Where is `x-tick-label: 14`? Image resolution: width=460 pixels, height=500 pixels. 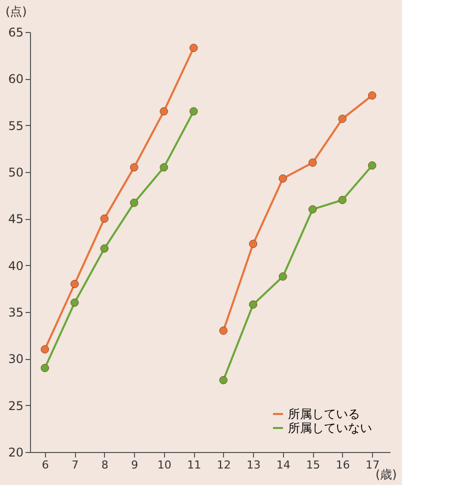 x-tick-label: 14 is located at coordinates (283, 465).